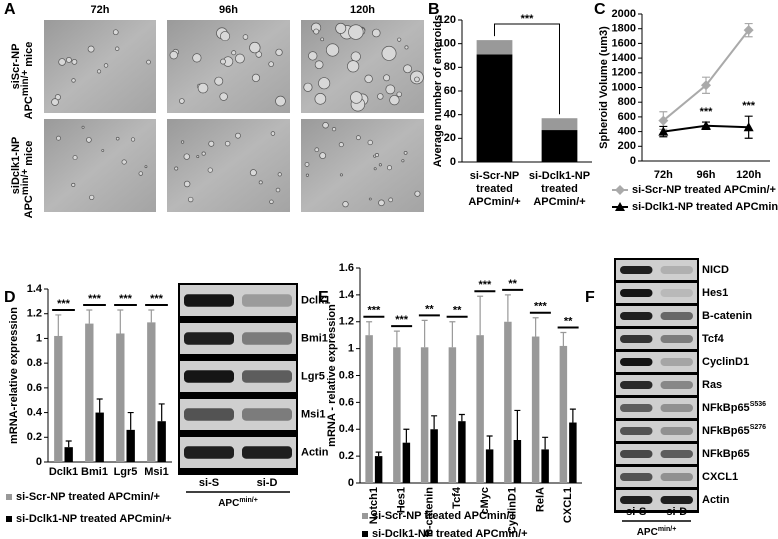 The height and width of the screenshot is (539, 778). I want to click on y-tick-label: 1200, so click(624, 73).